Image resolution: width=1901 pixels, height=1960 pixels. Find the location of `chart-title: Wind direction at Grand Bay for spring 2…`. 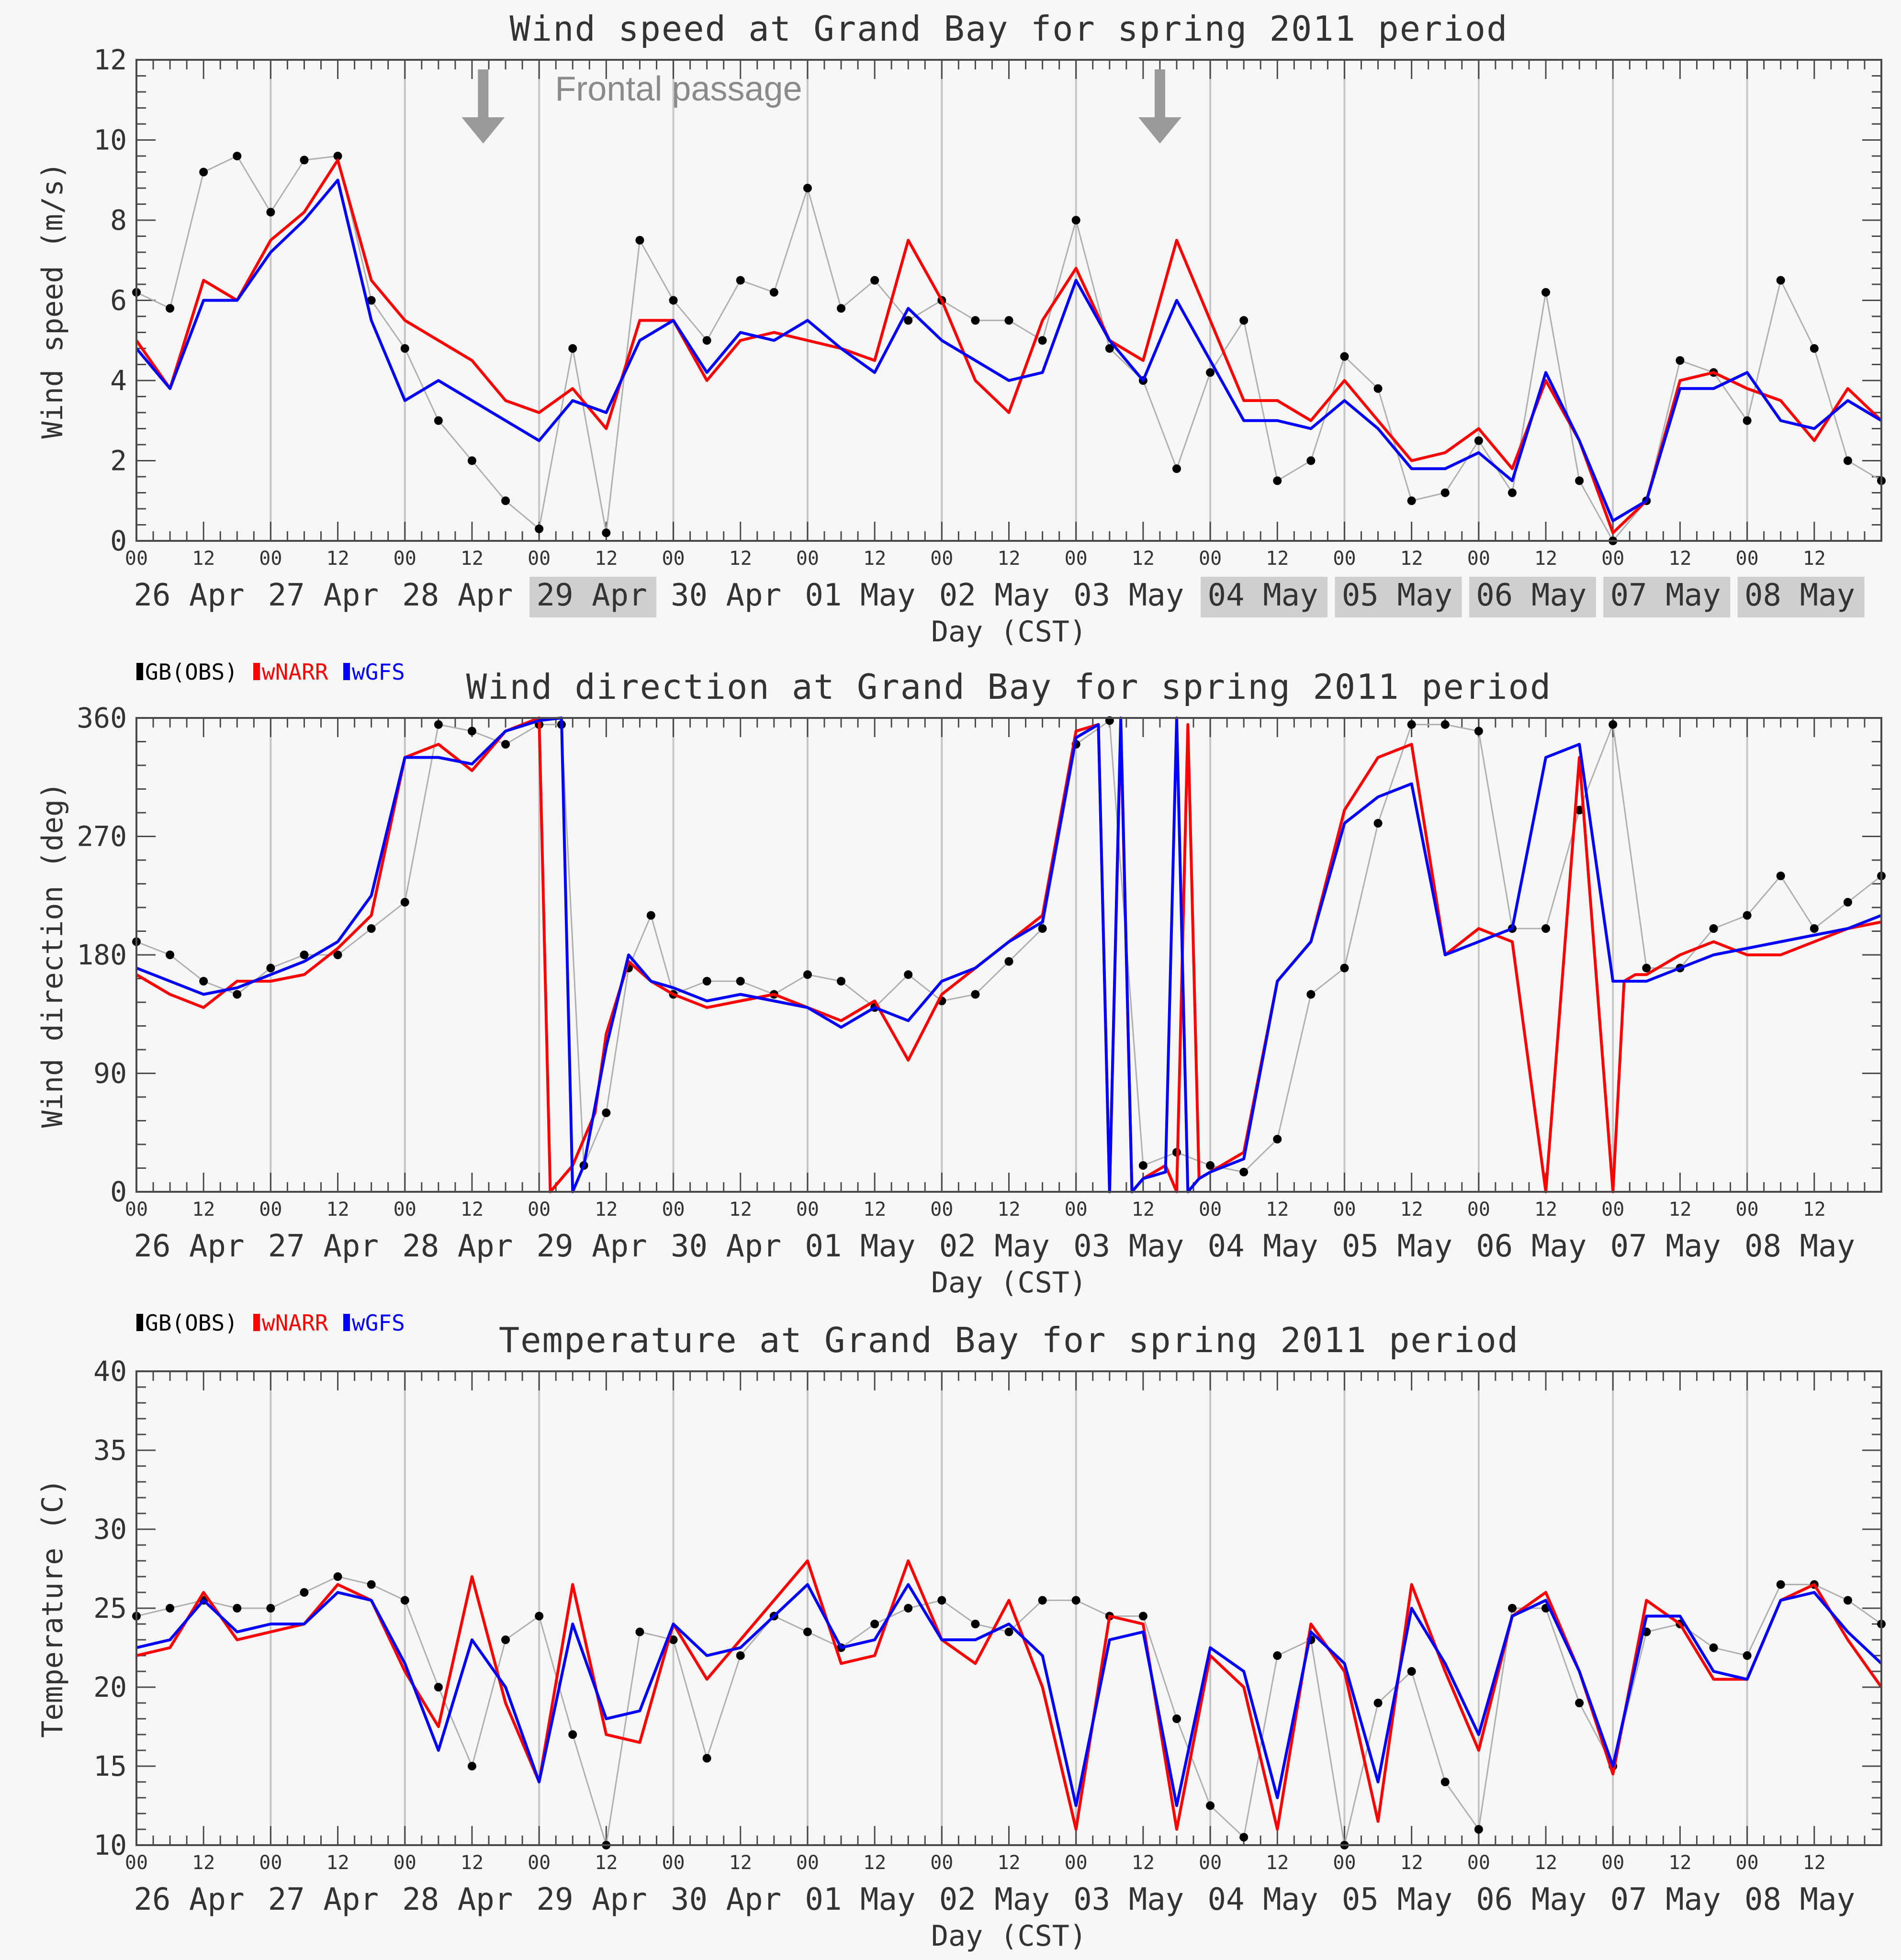

chart-title: Wind direction at Grand Bay for spring 2… is located at coordinates (1009, 687).